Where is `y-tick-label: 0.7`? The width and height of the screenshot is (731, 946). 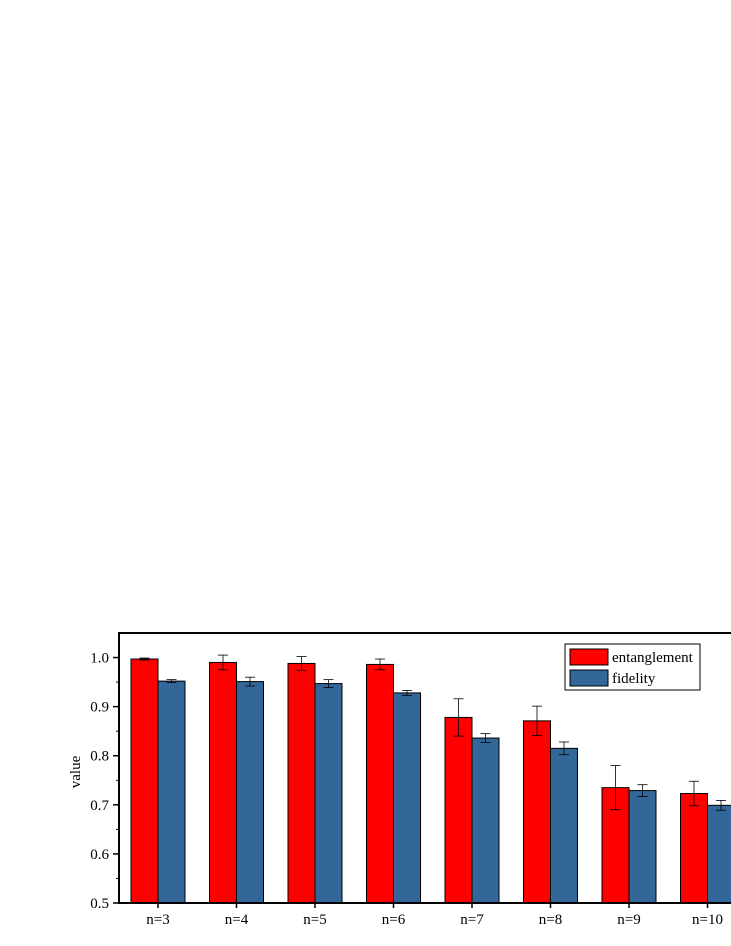 y-tick-label: 0.7 is located at coordinates (99, 806).